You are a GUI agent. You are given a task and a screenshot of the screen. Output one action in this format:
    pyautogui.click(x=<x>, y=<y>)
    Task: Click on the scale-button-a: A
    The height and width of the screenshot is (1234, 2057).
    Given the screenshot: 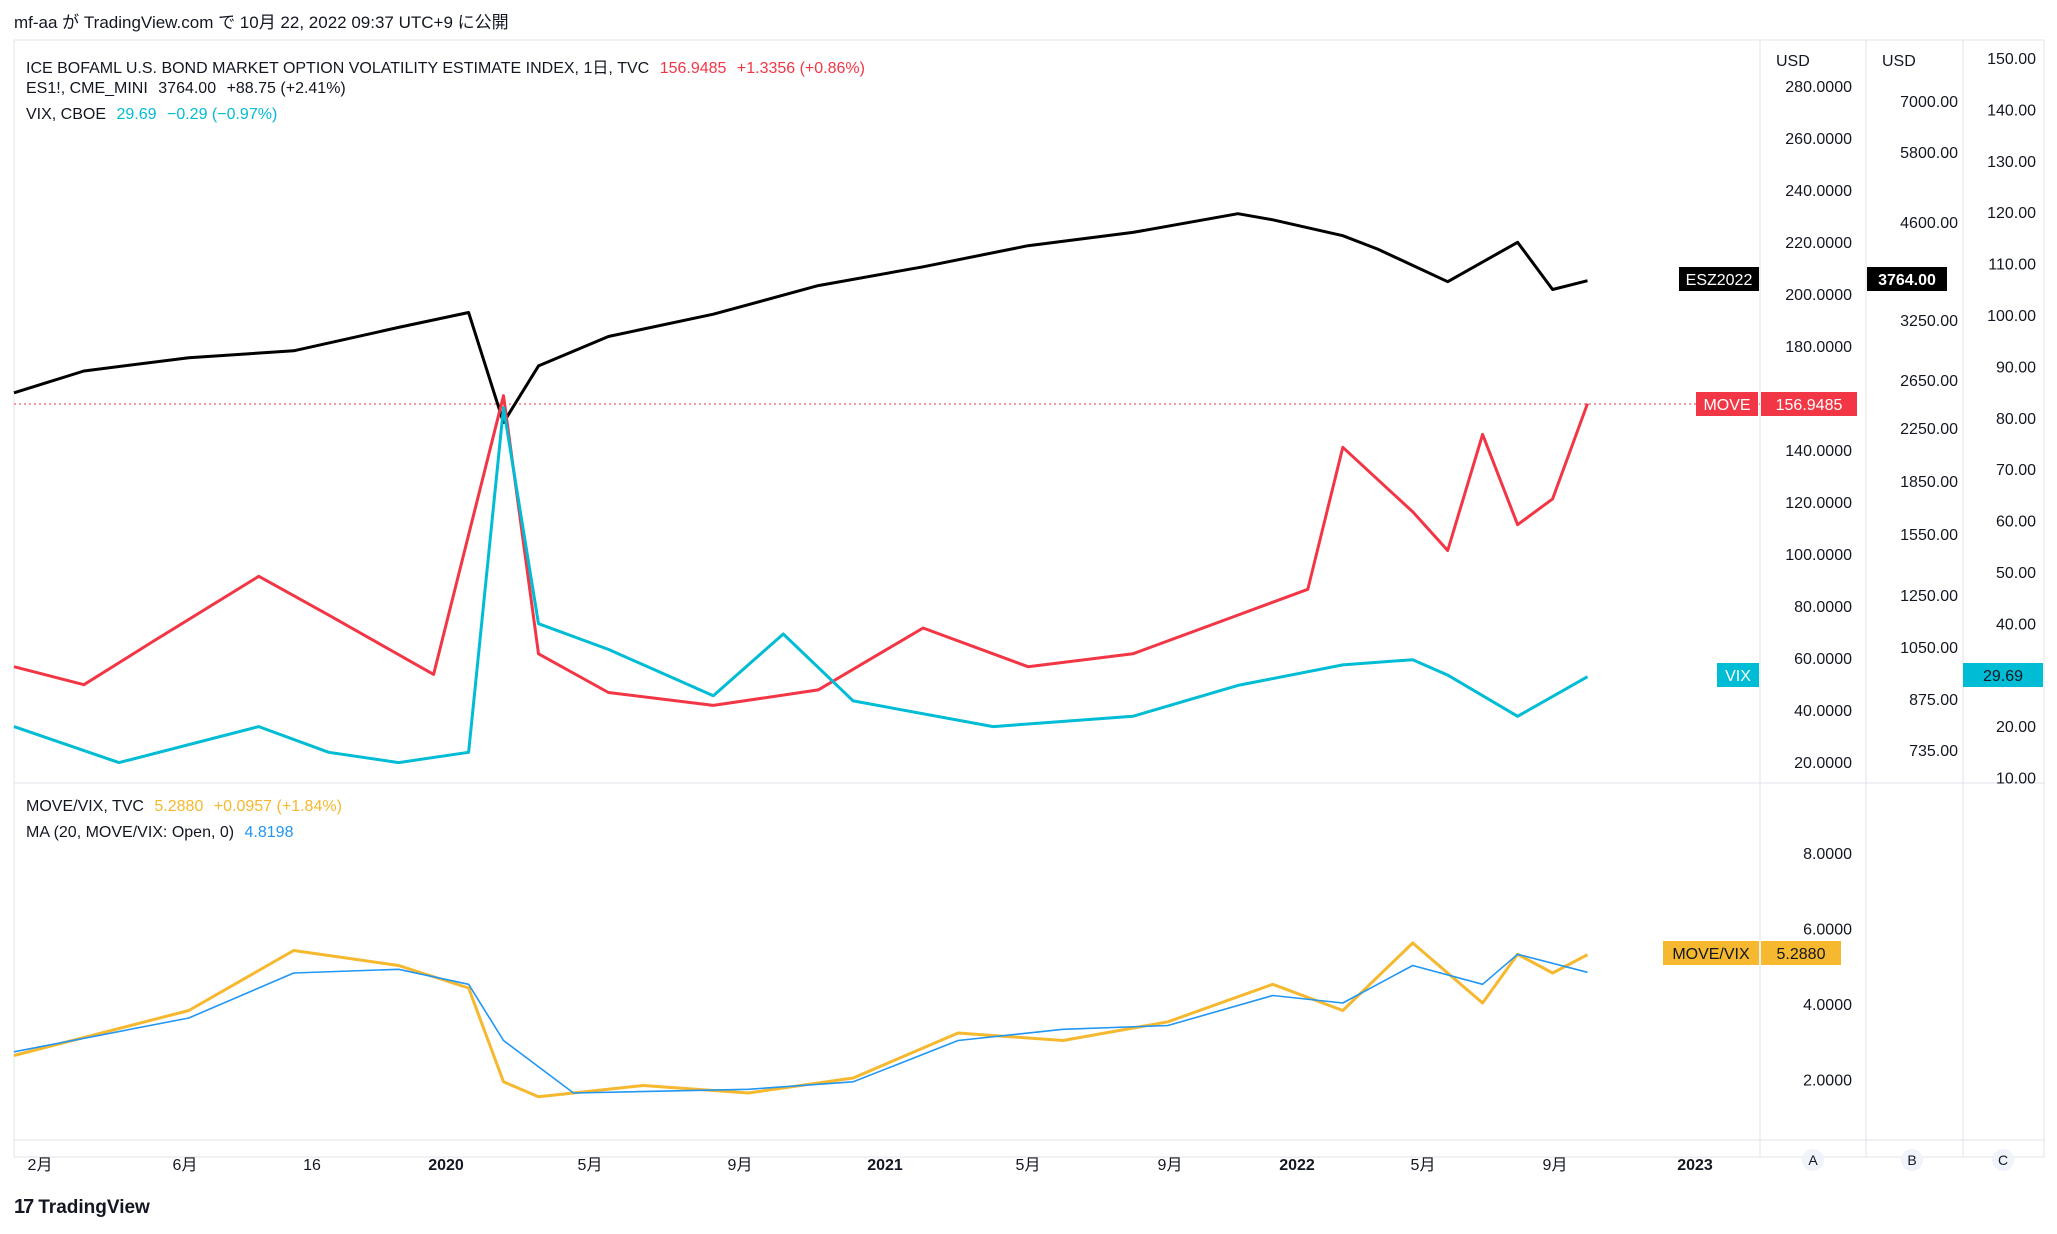 What is the action you would take?
    pyautogui.click(x=1813, y=1160)
    